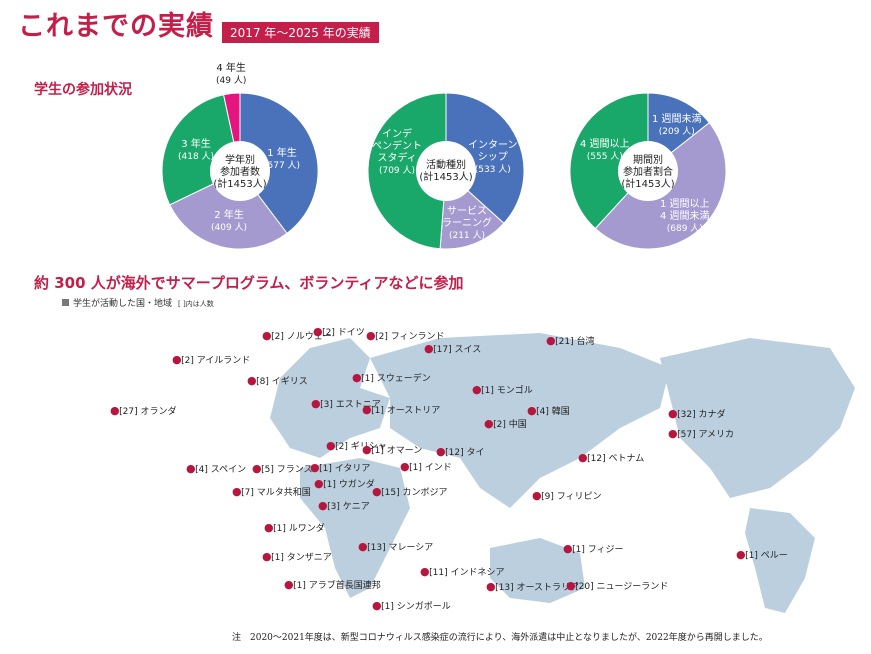 This screenshot has height=654, width=871. I want to click on country-name: イギリス, so click(289, 382).